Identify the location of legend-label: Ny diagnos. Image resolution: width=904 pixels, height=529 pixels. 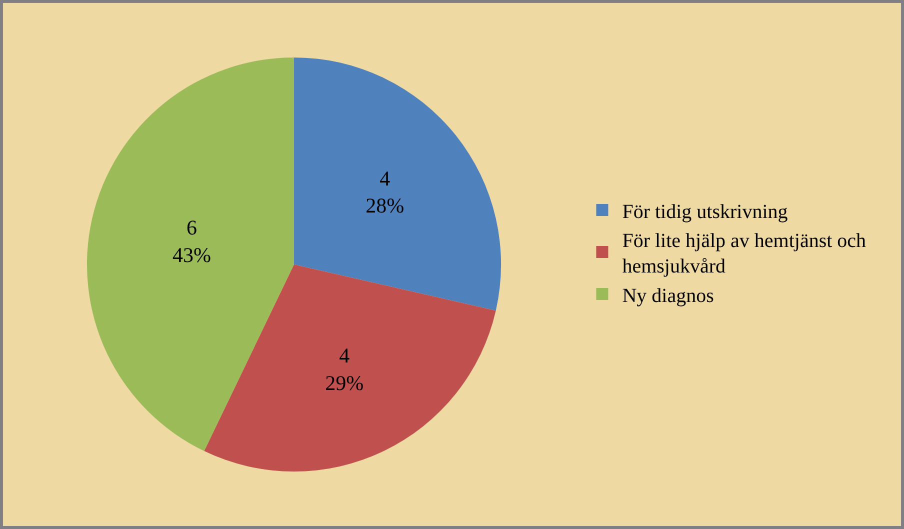
(668, 295).